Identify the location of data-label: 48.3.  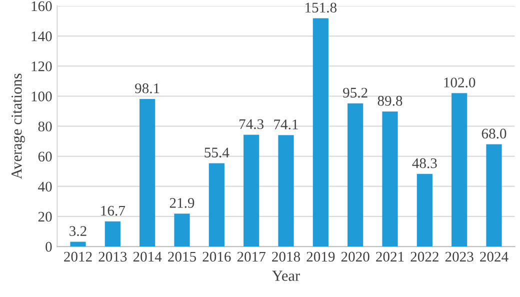
(424, 163).